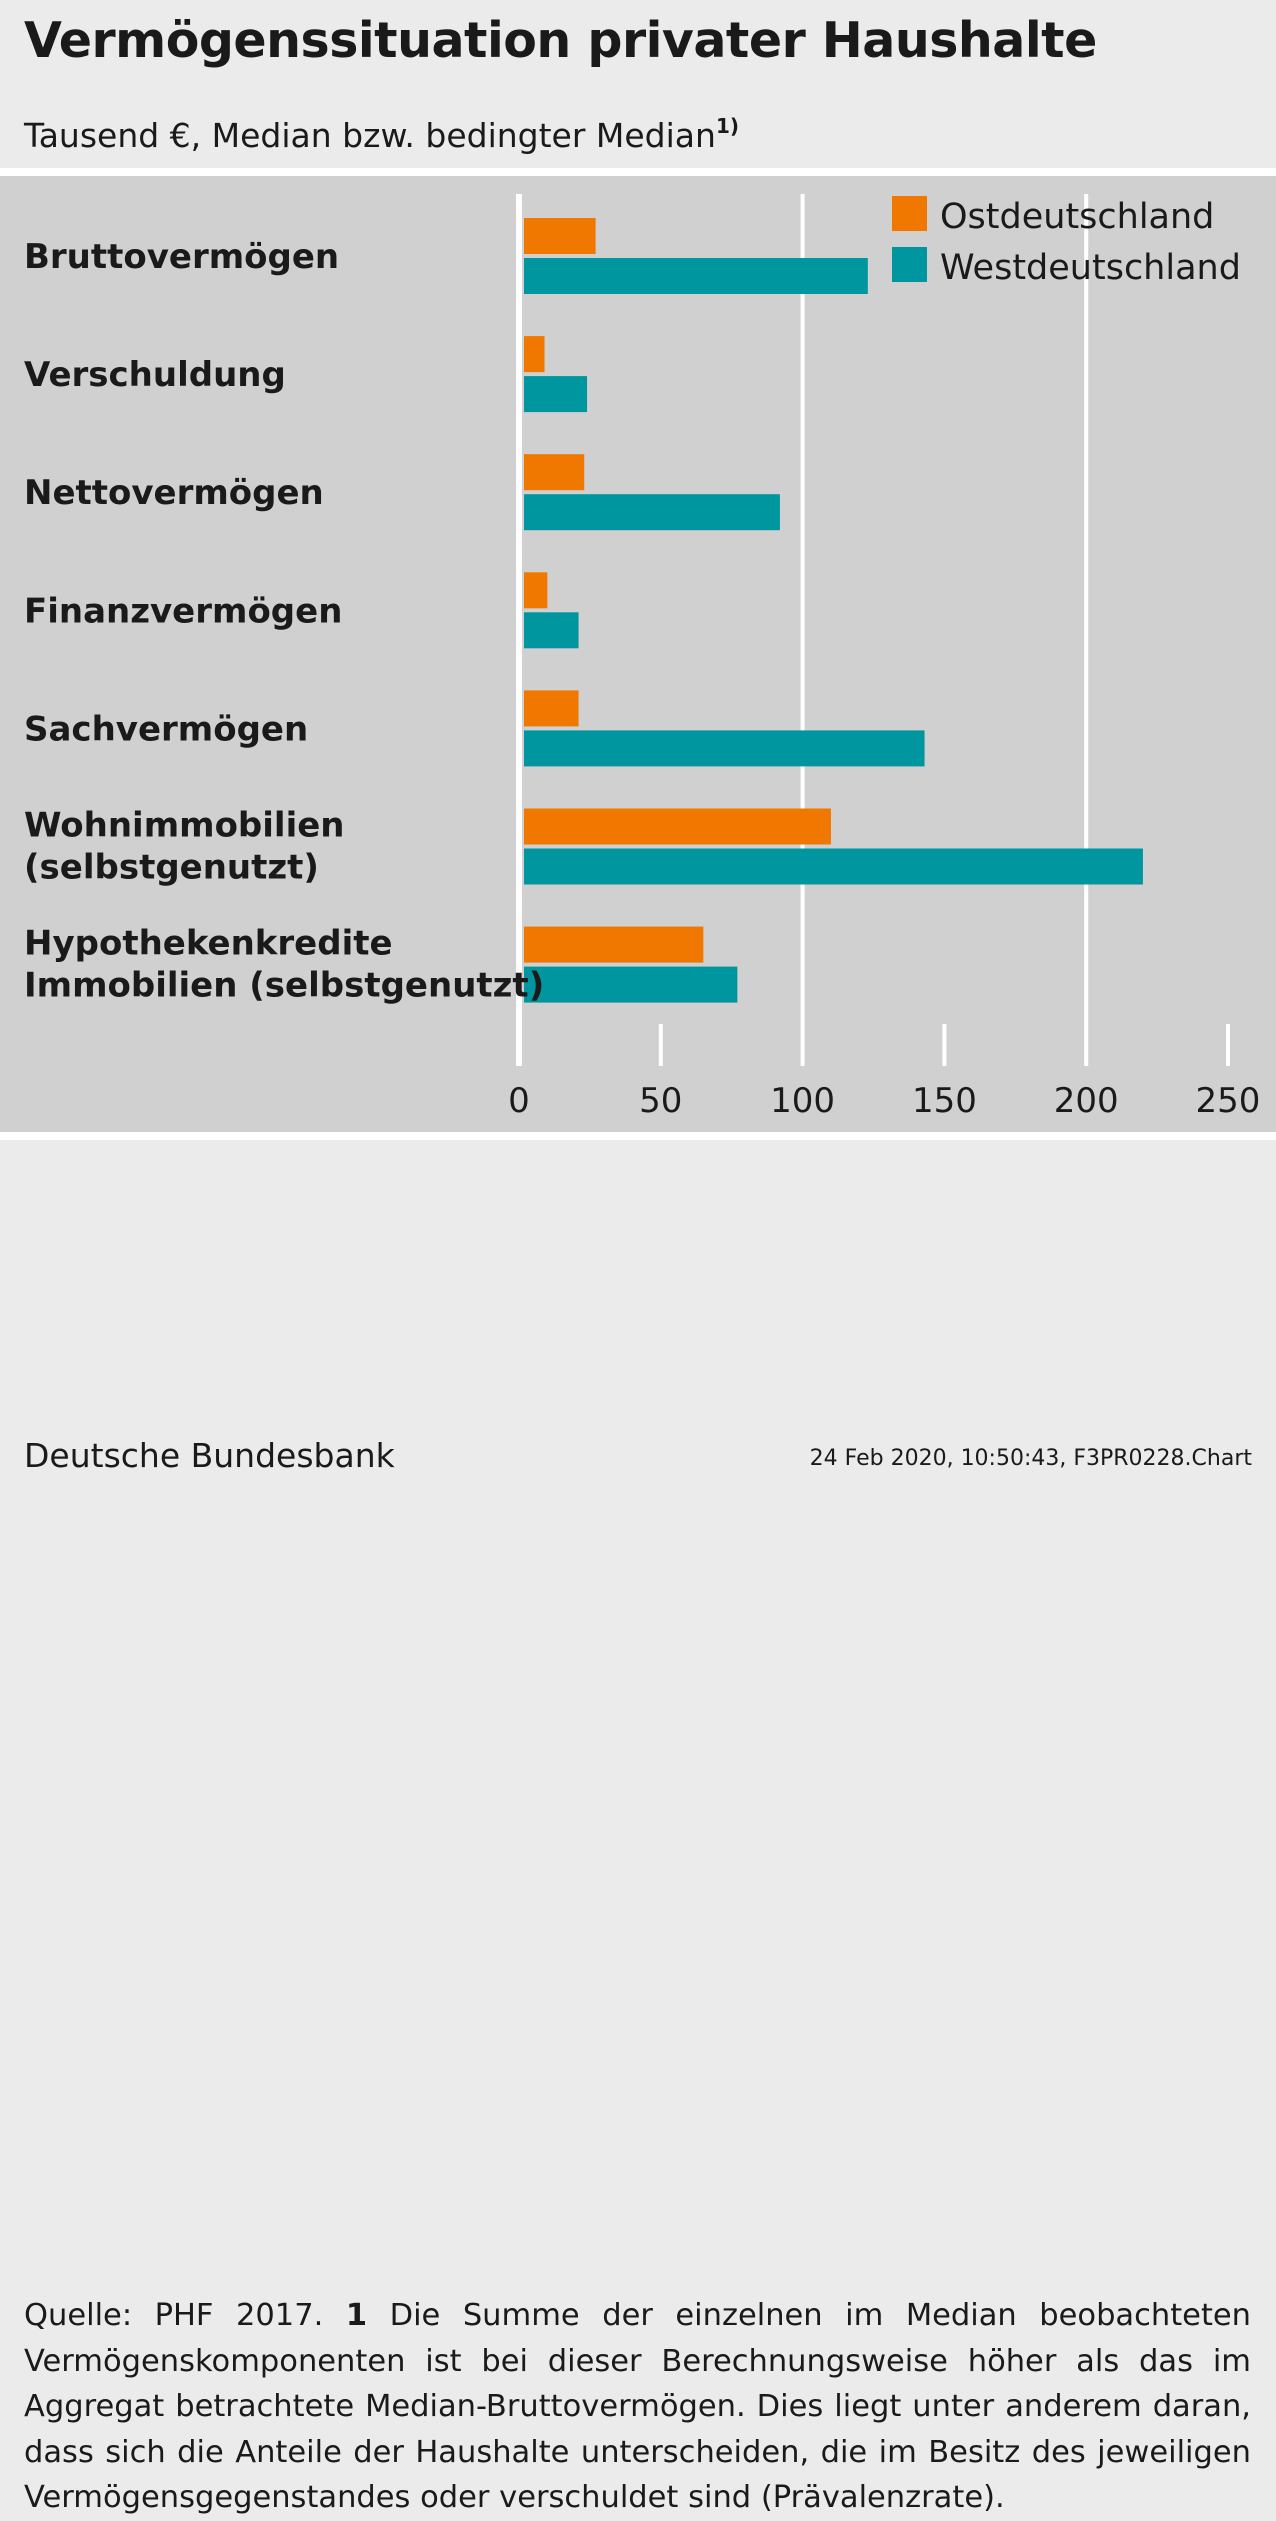 The image size is (1276, 2521). Describe the element at coordinates (802, 1101) in the screenshot. I see `x-tick-label-100: 100` at that location.